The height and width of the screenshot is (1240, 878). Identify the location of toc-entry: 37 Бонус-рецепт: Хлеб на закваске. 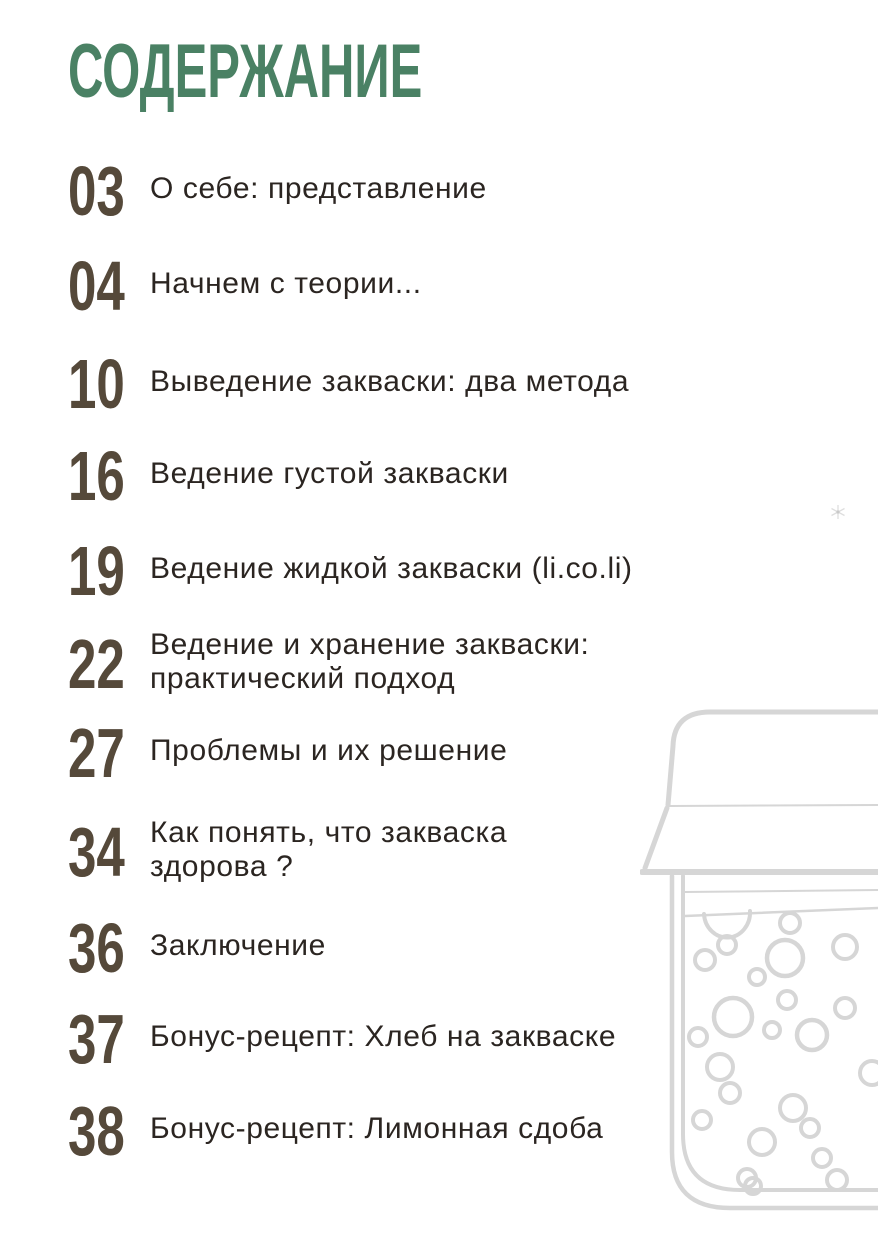
(378, 1039).